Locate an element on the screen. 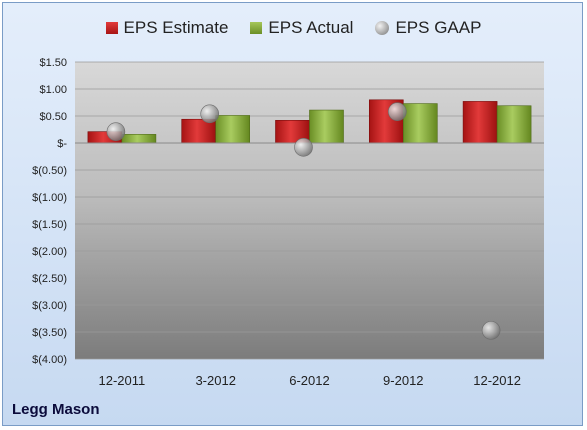 Image resolution: width=587 pixels, height=430 pixels. bar-eps-estimate is located at coordinates (480, 122).